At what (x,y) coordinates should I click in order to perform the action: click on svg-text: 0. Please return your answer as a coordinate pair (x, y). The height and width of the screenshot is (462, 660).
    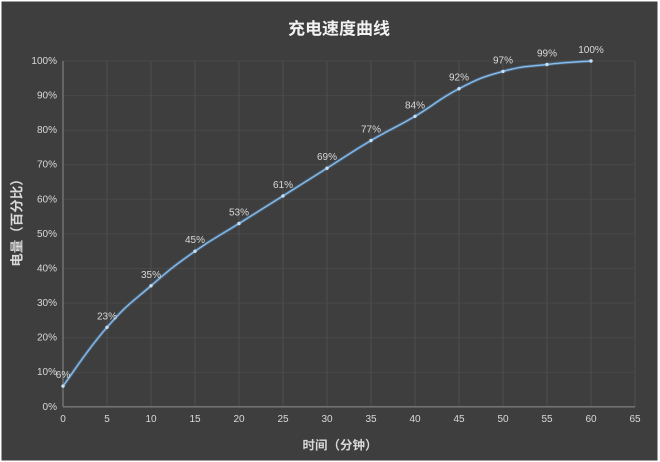
    Looking at the image, I should click on (63, 419).